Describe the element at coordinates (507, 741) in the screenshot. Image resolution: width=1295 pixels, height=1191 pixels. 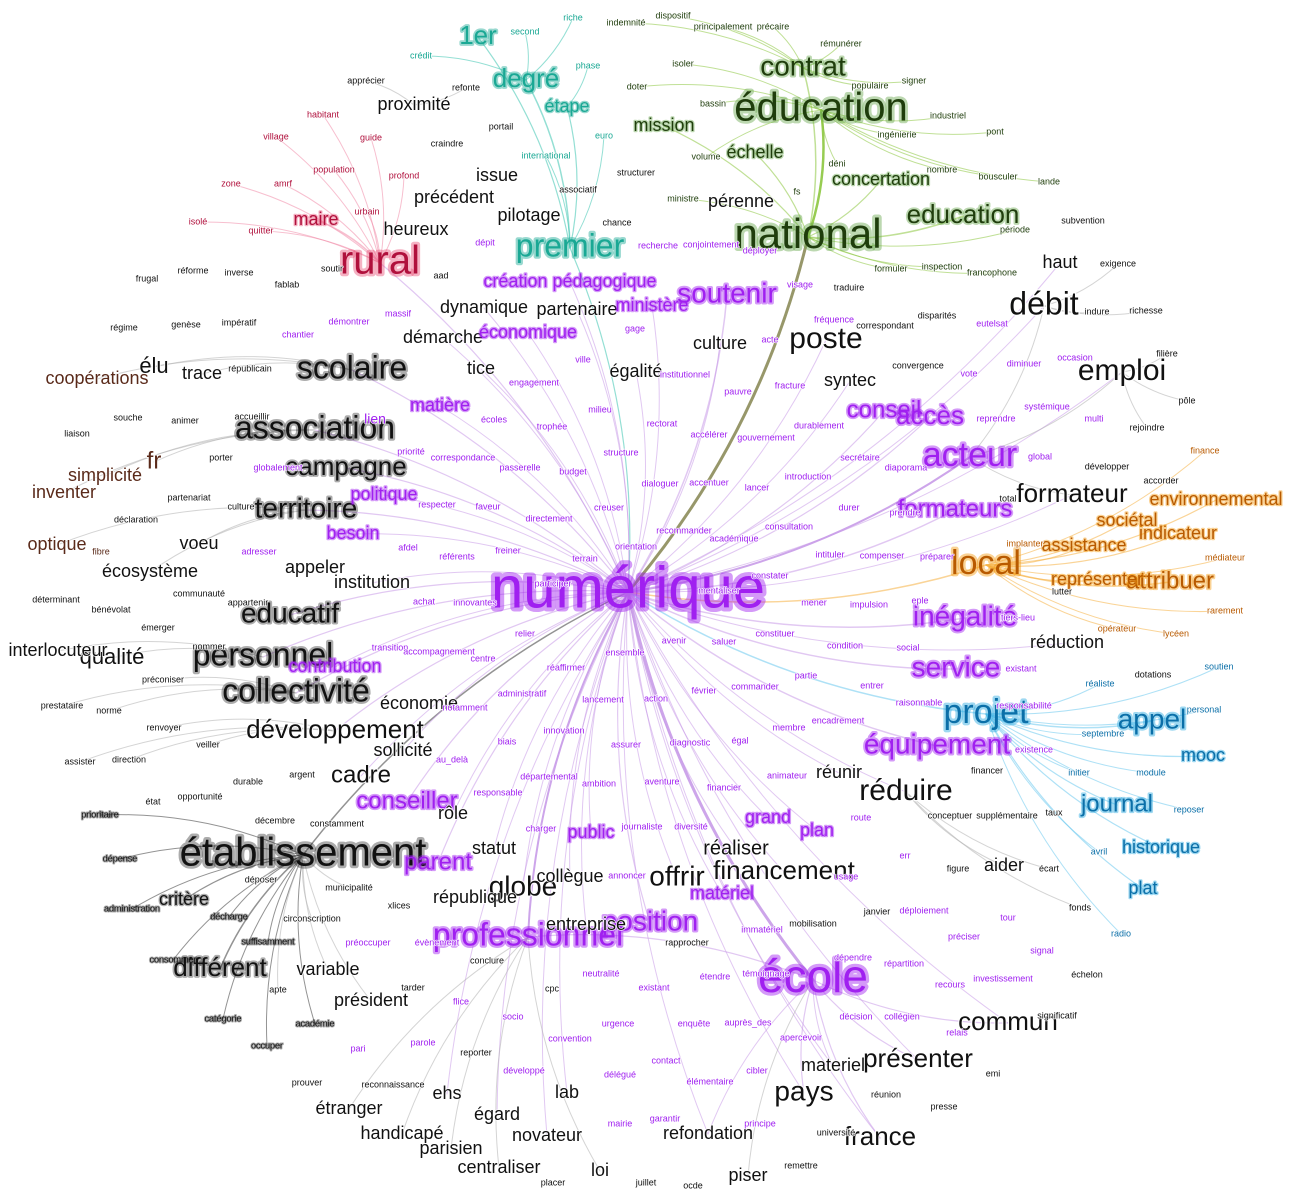
I see `word-node: biais` at that location.